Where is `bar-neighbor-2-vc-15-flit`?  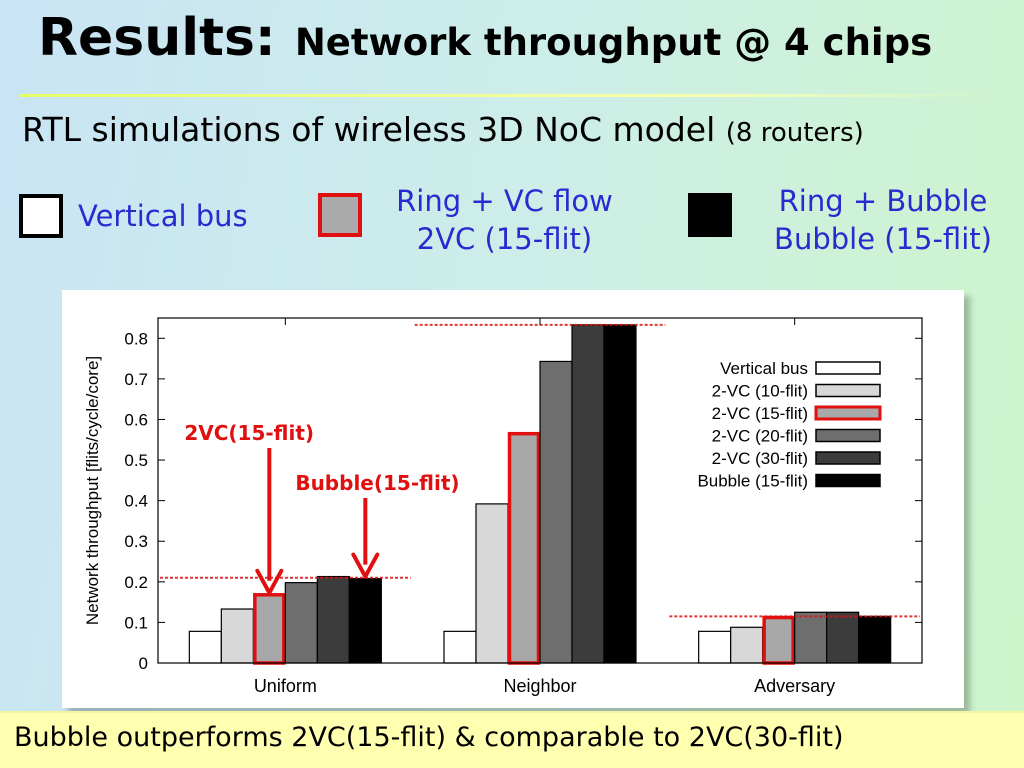 bar-neighbor-2-vc-15-flit is located at coordinates (524, 548).